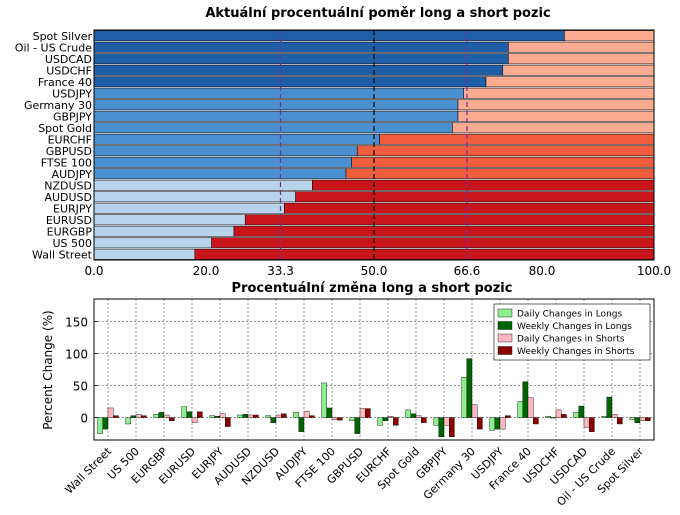  Describe the element at coordinates (62, 254) in the screenshot. I see `top-category-label: Wall Street` at that location.